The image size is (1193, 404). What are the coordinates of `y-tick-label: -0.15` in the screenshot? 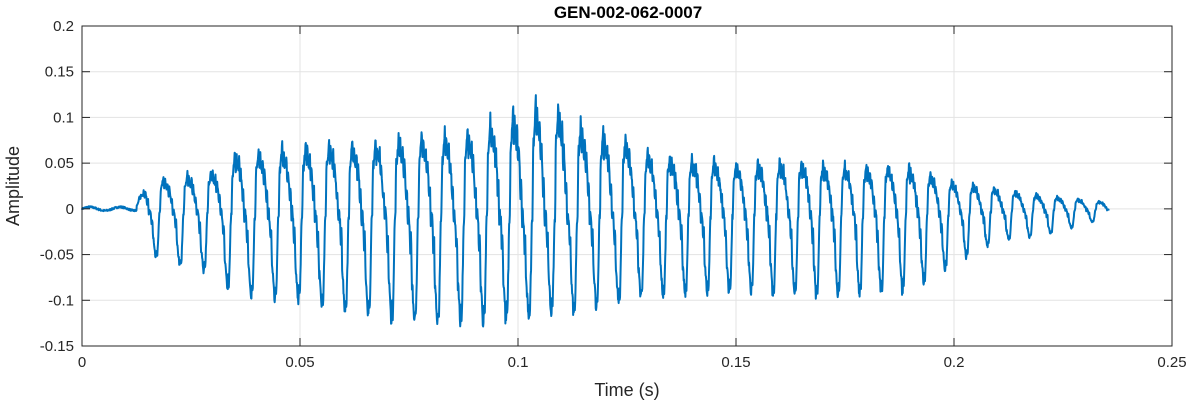 It's located at (57, 346).